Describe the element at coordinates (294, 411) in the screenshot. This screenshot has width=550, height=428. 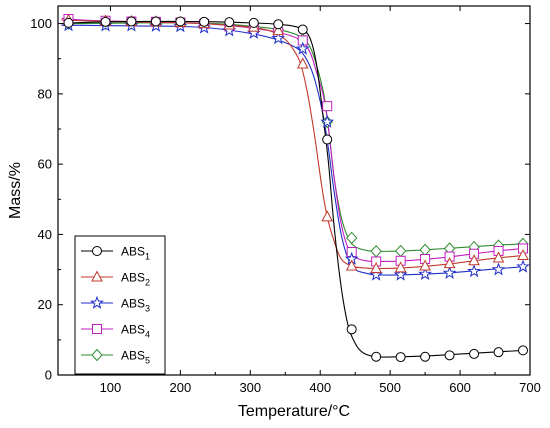
I see `x-axis-title: Temperature/°C` at that location.